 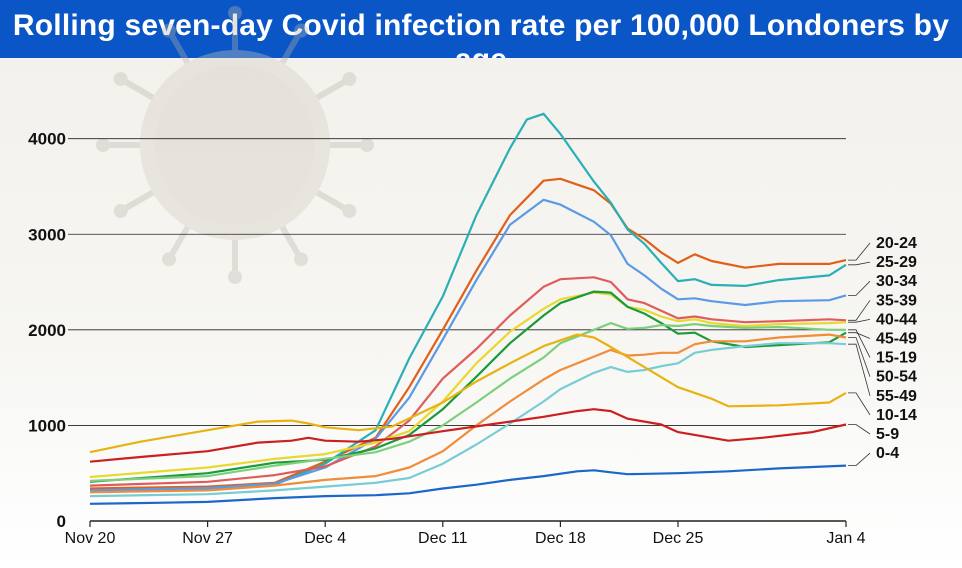 What do you see at coordinates (845, 538) in the screenshot?
I see `x-tick-label: Jan 4` at bounding box center [845, 538].